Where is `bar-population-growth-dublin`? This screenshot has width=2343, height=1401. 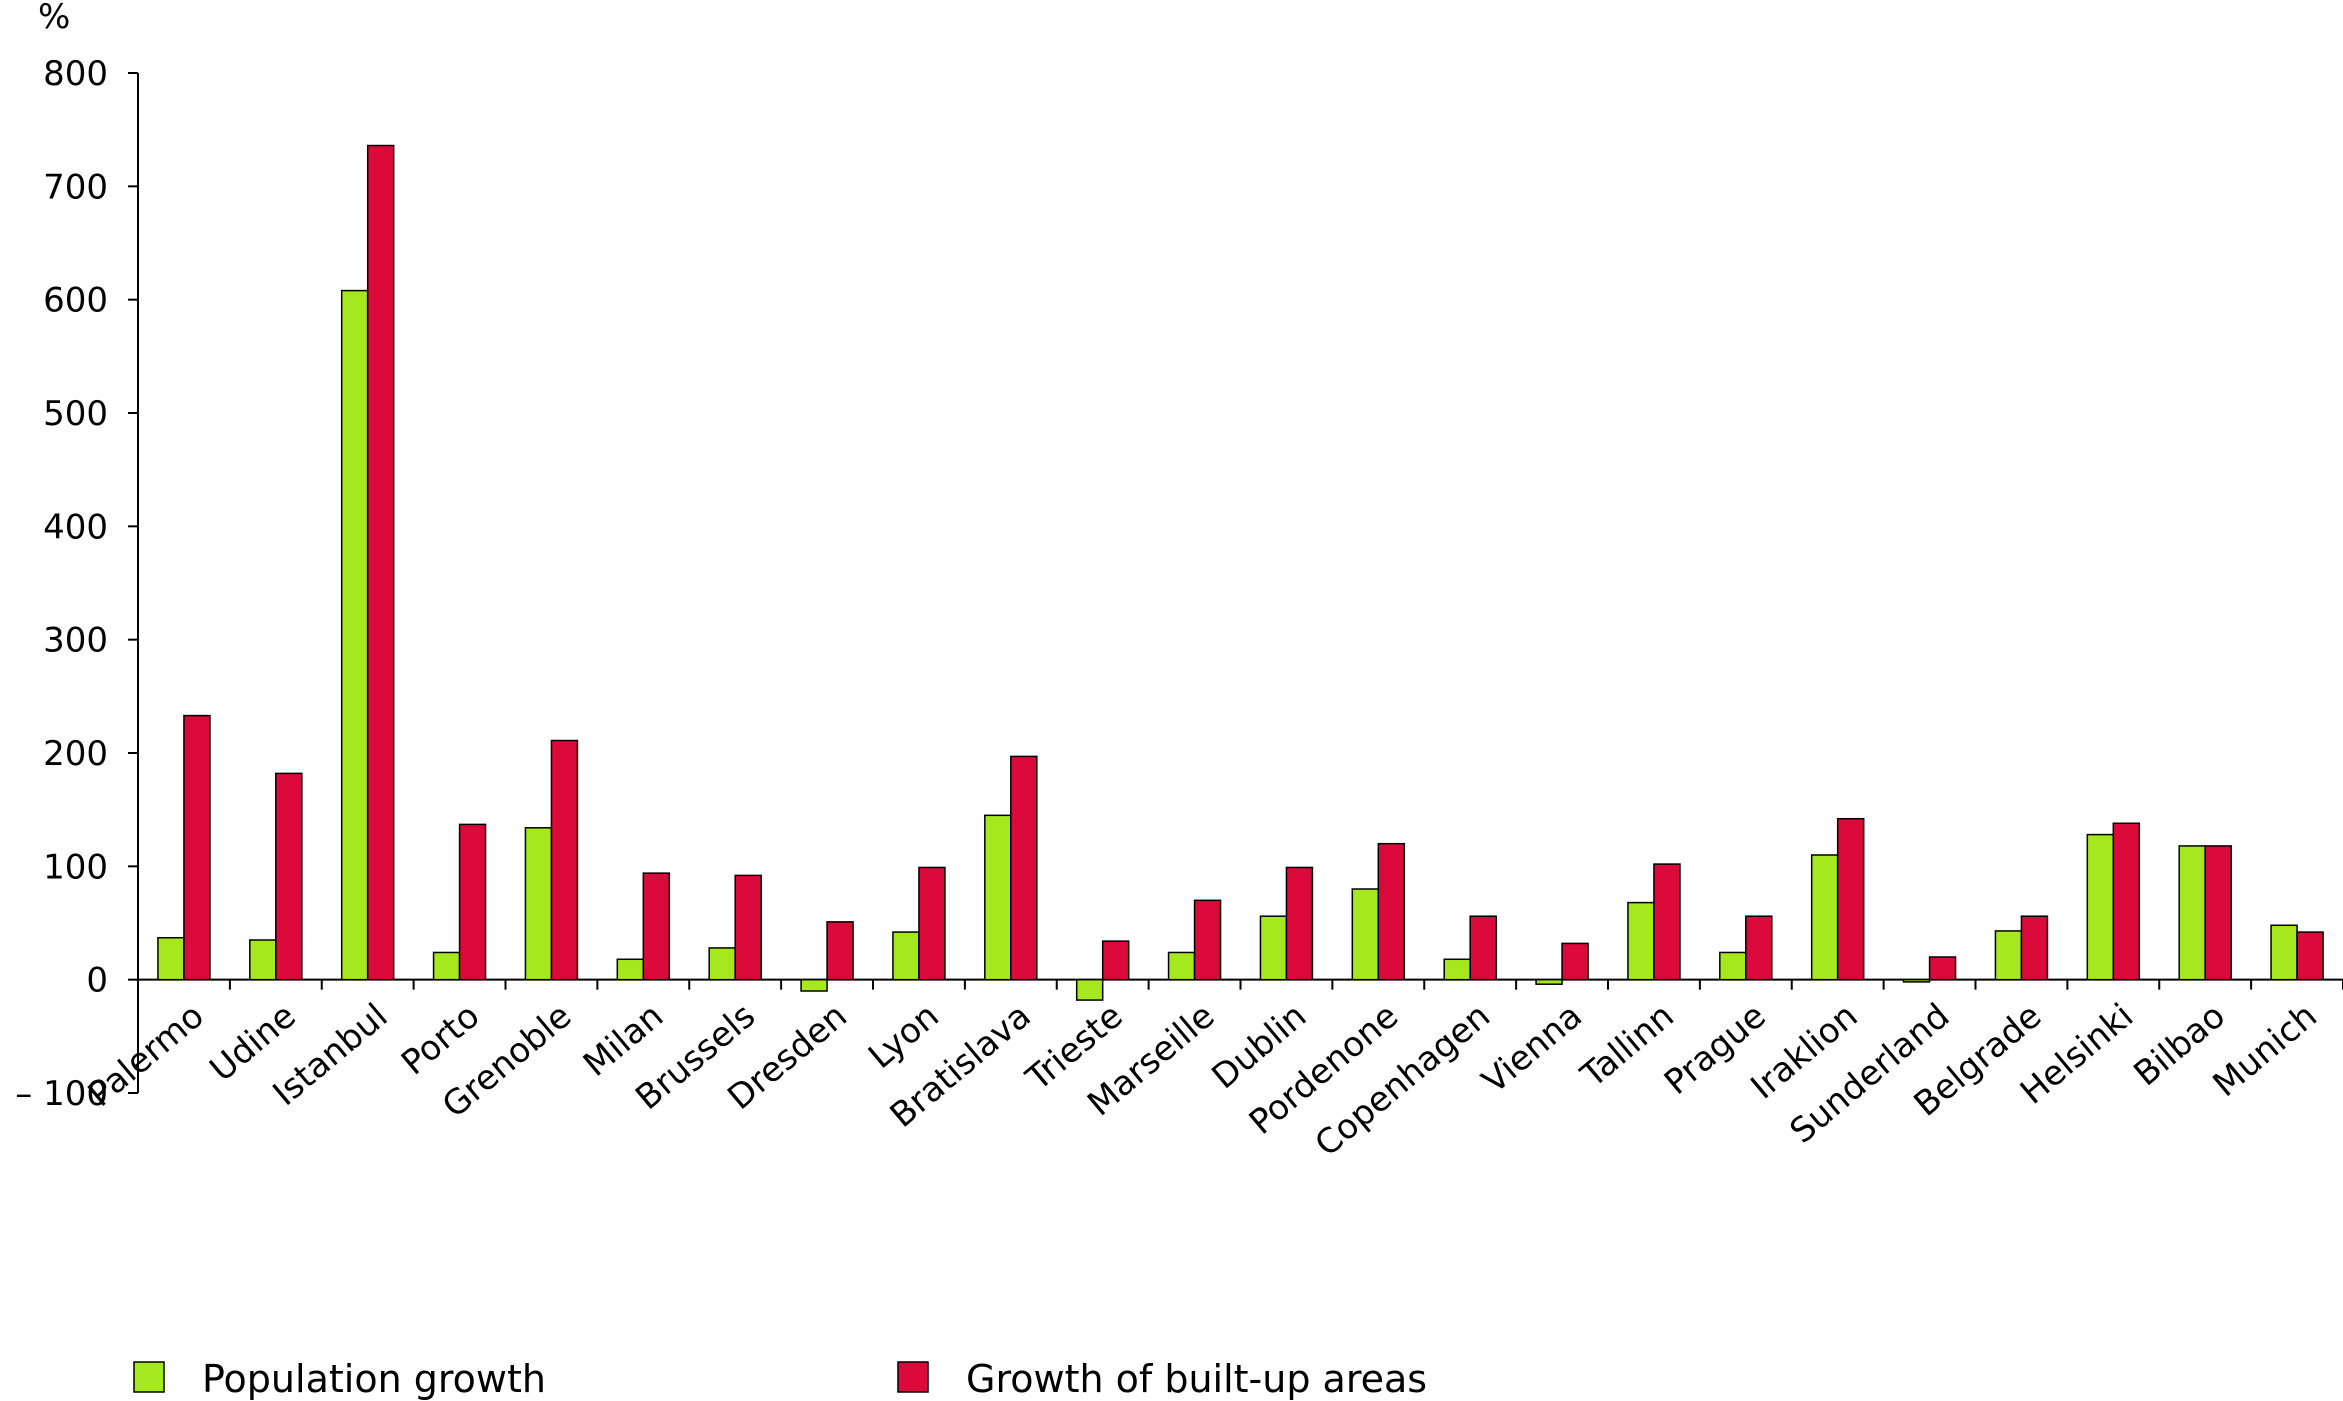 bar-population-growth-dublin is located at coordinates (1273, 948).